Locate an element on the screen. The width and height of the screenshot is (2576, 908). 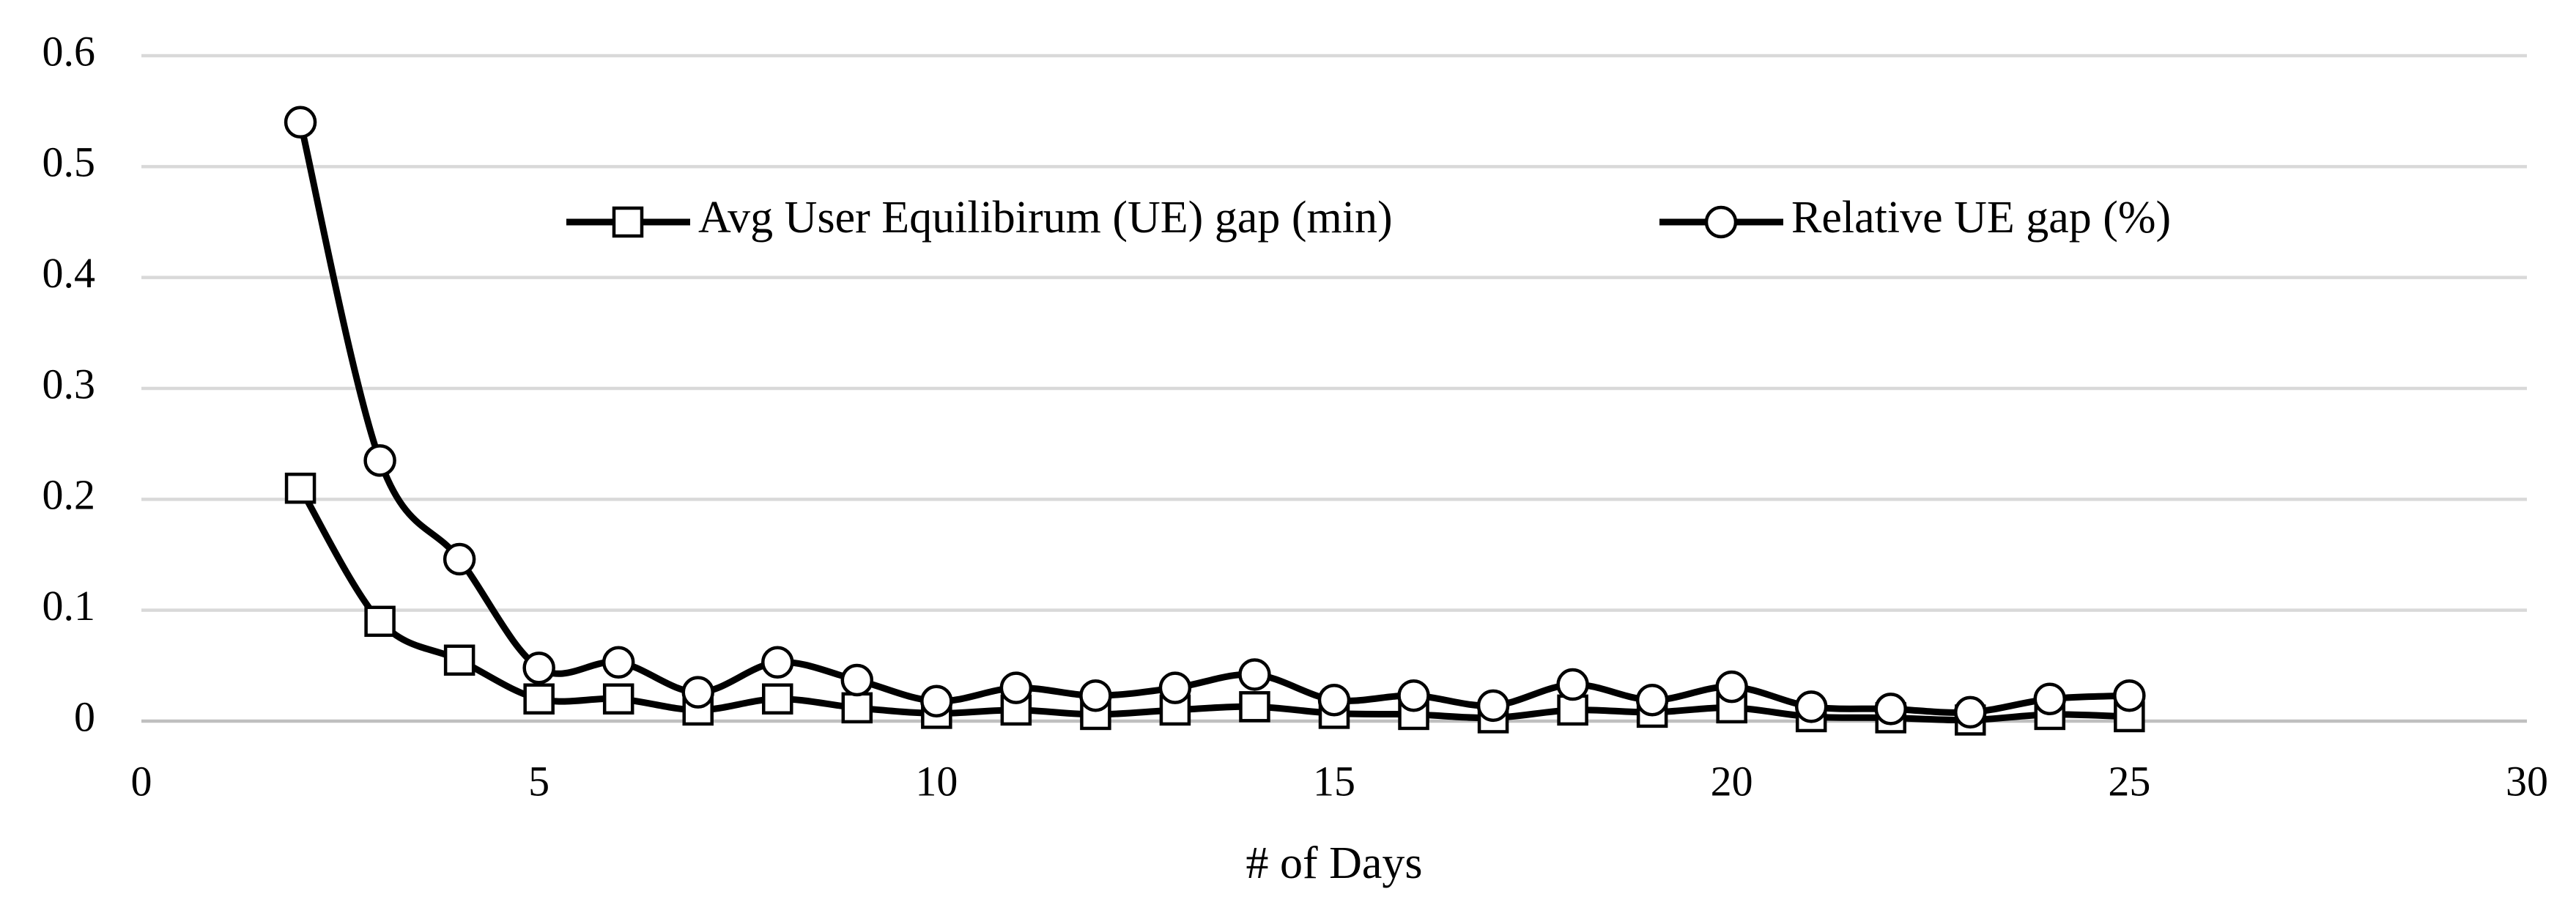
x-tick-label: 10 is located at coordinates (936, 781).